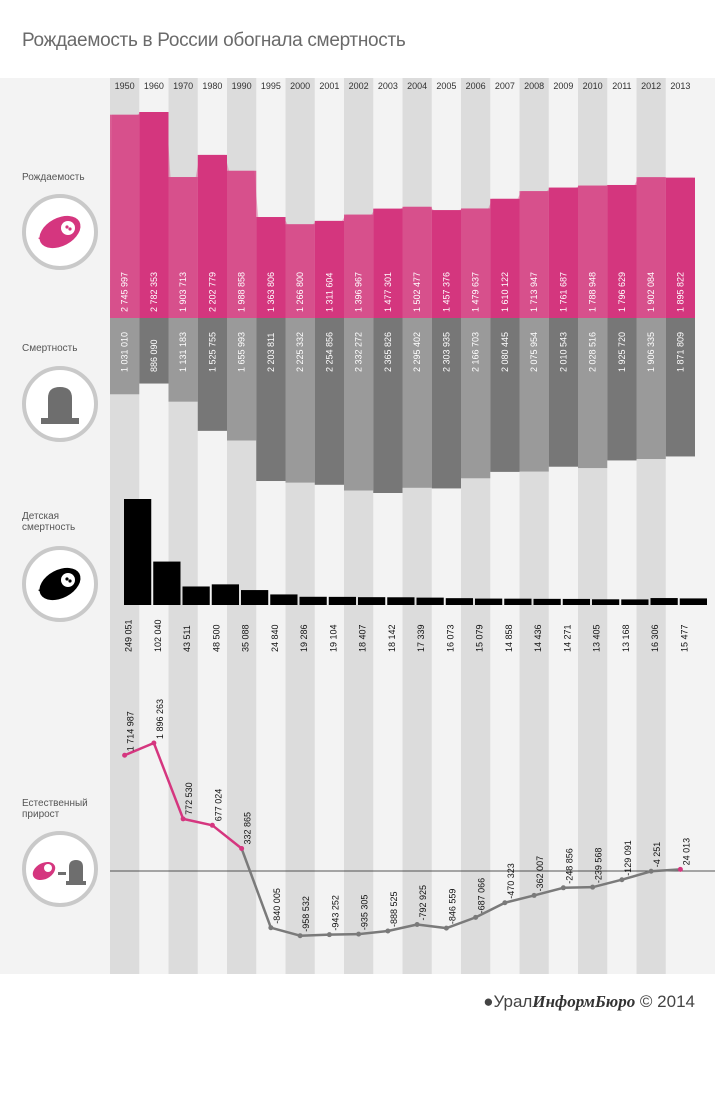 This screenshot has height=1094, width=715. Describe the element at coordinates (482, 896) in the screenshot. I see `growth-value-label: -687 066` at that location.